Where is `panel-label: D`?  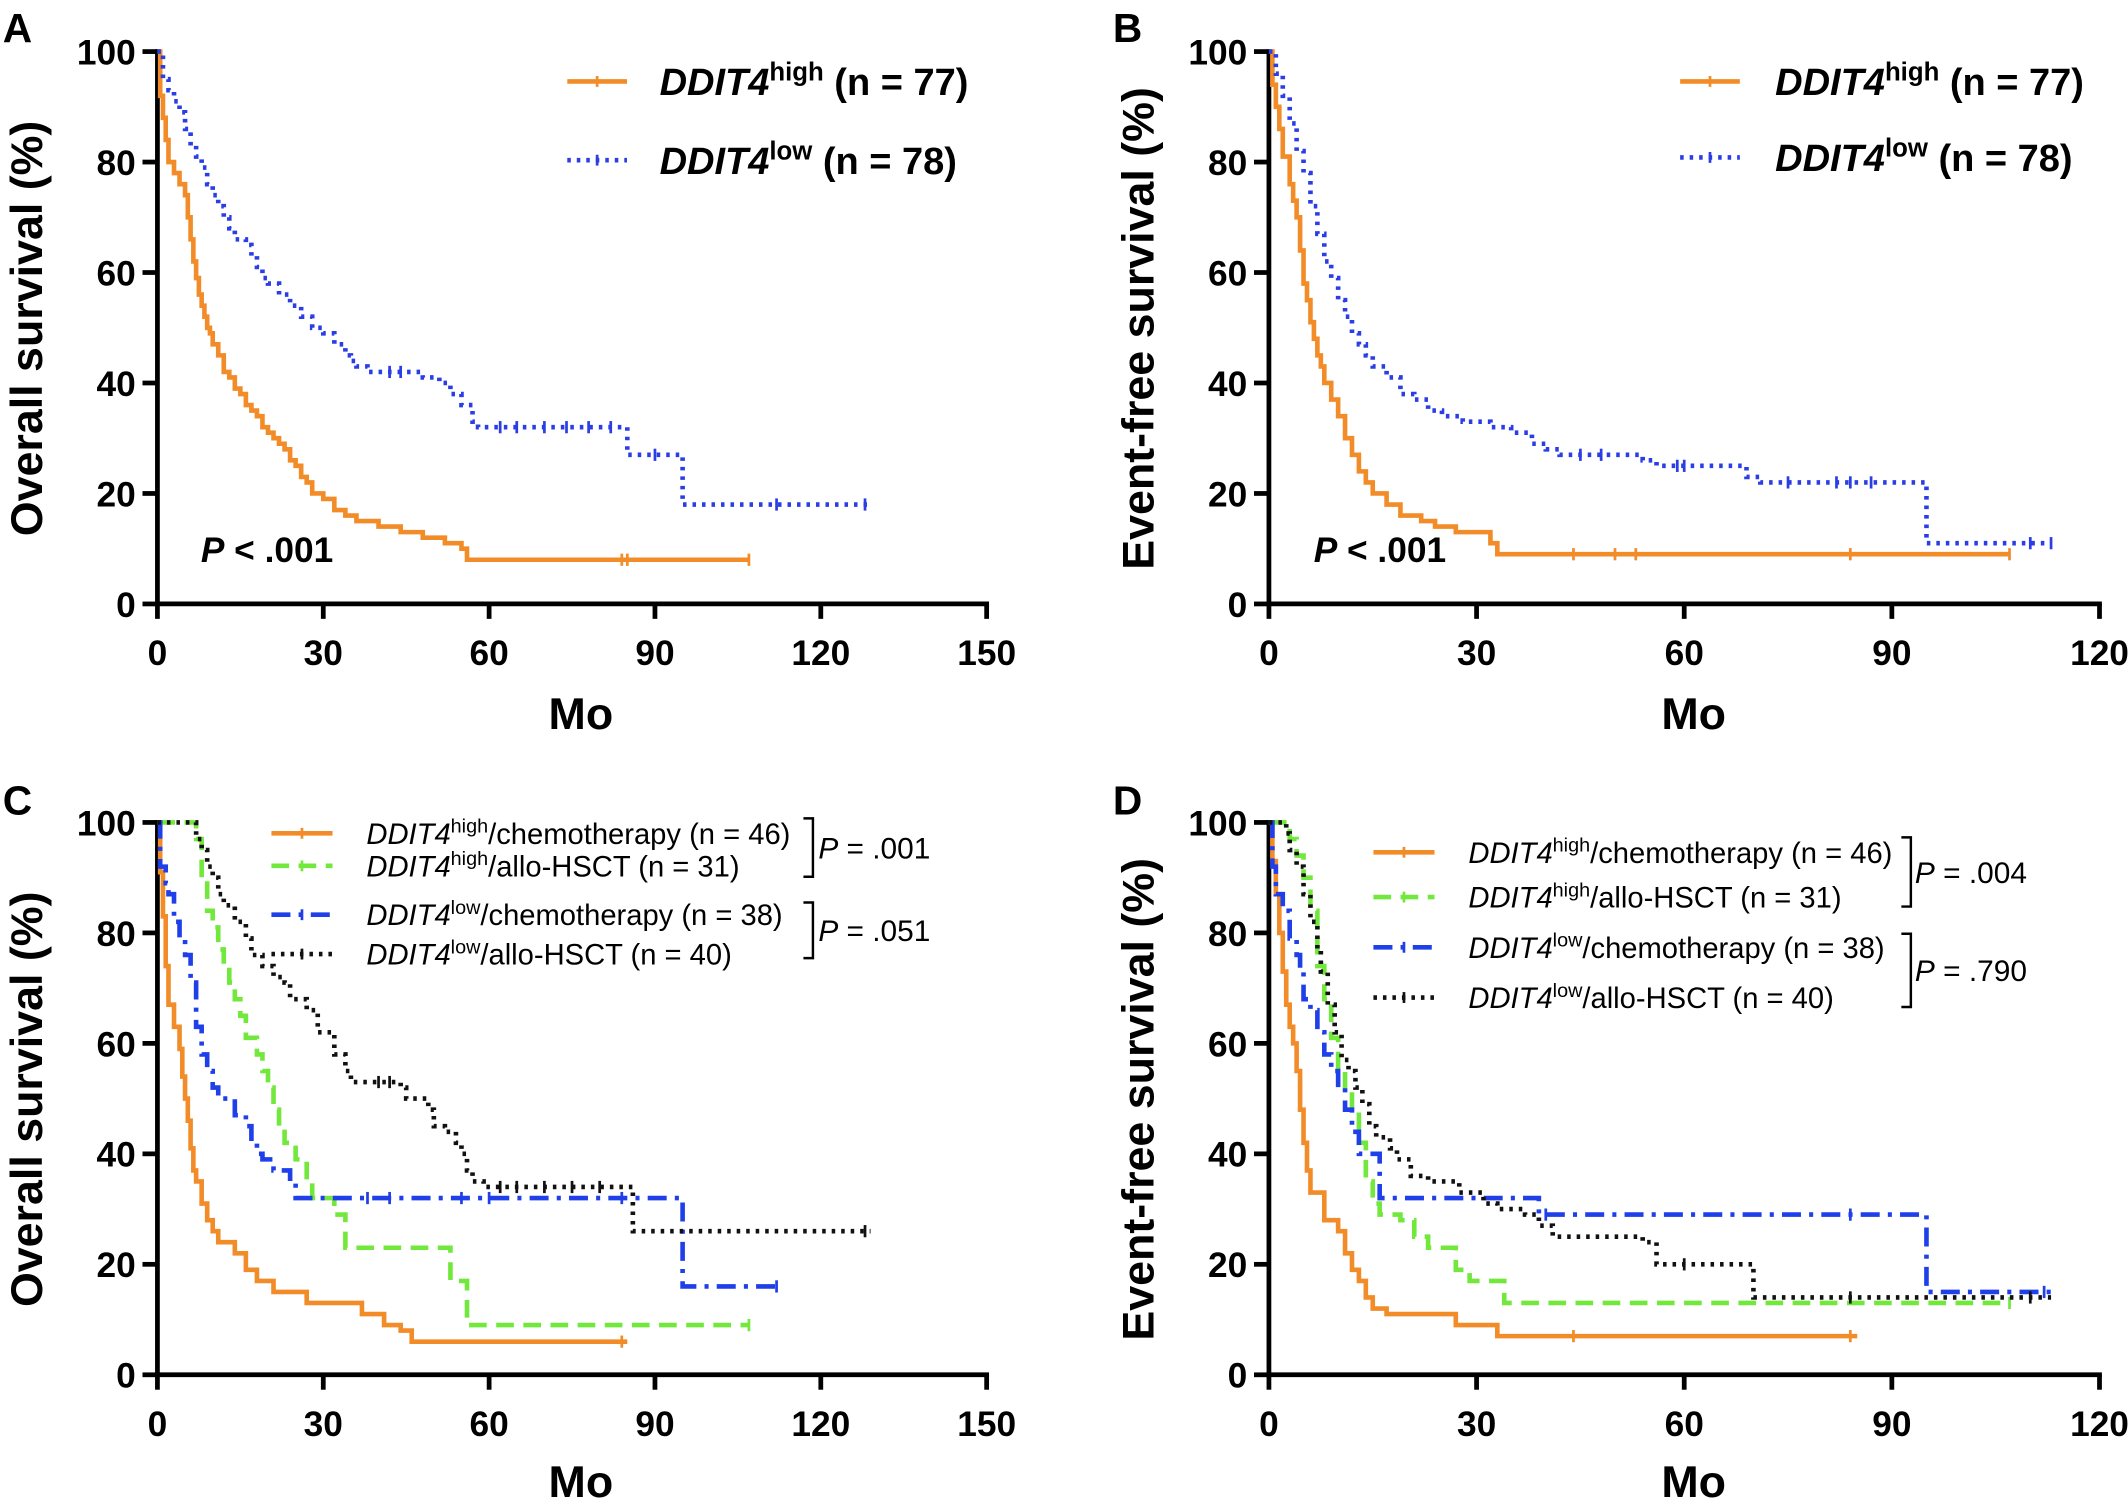 panel-label: D is located at coordinates (1127, 800).